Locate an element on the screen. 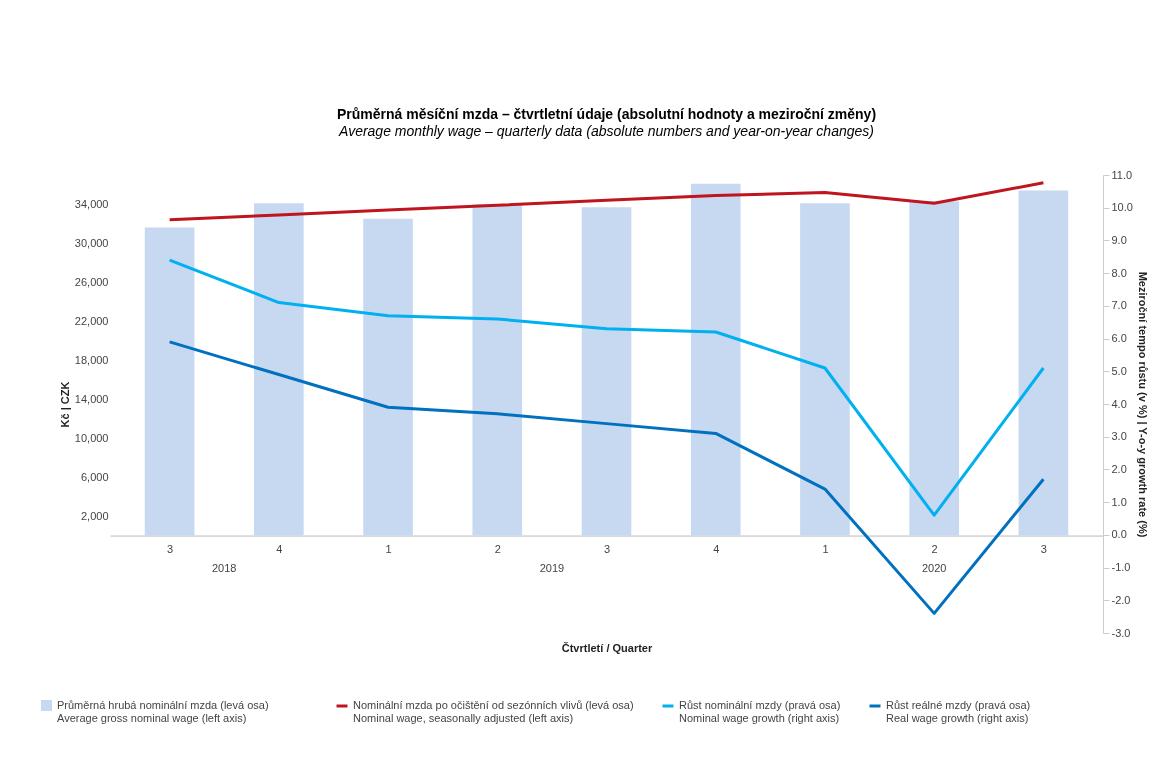 Image resolution: width=1162 pixels, height=758 pixels. y2-tick-label: 5.0 is located at coordinates (1119, 370).